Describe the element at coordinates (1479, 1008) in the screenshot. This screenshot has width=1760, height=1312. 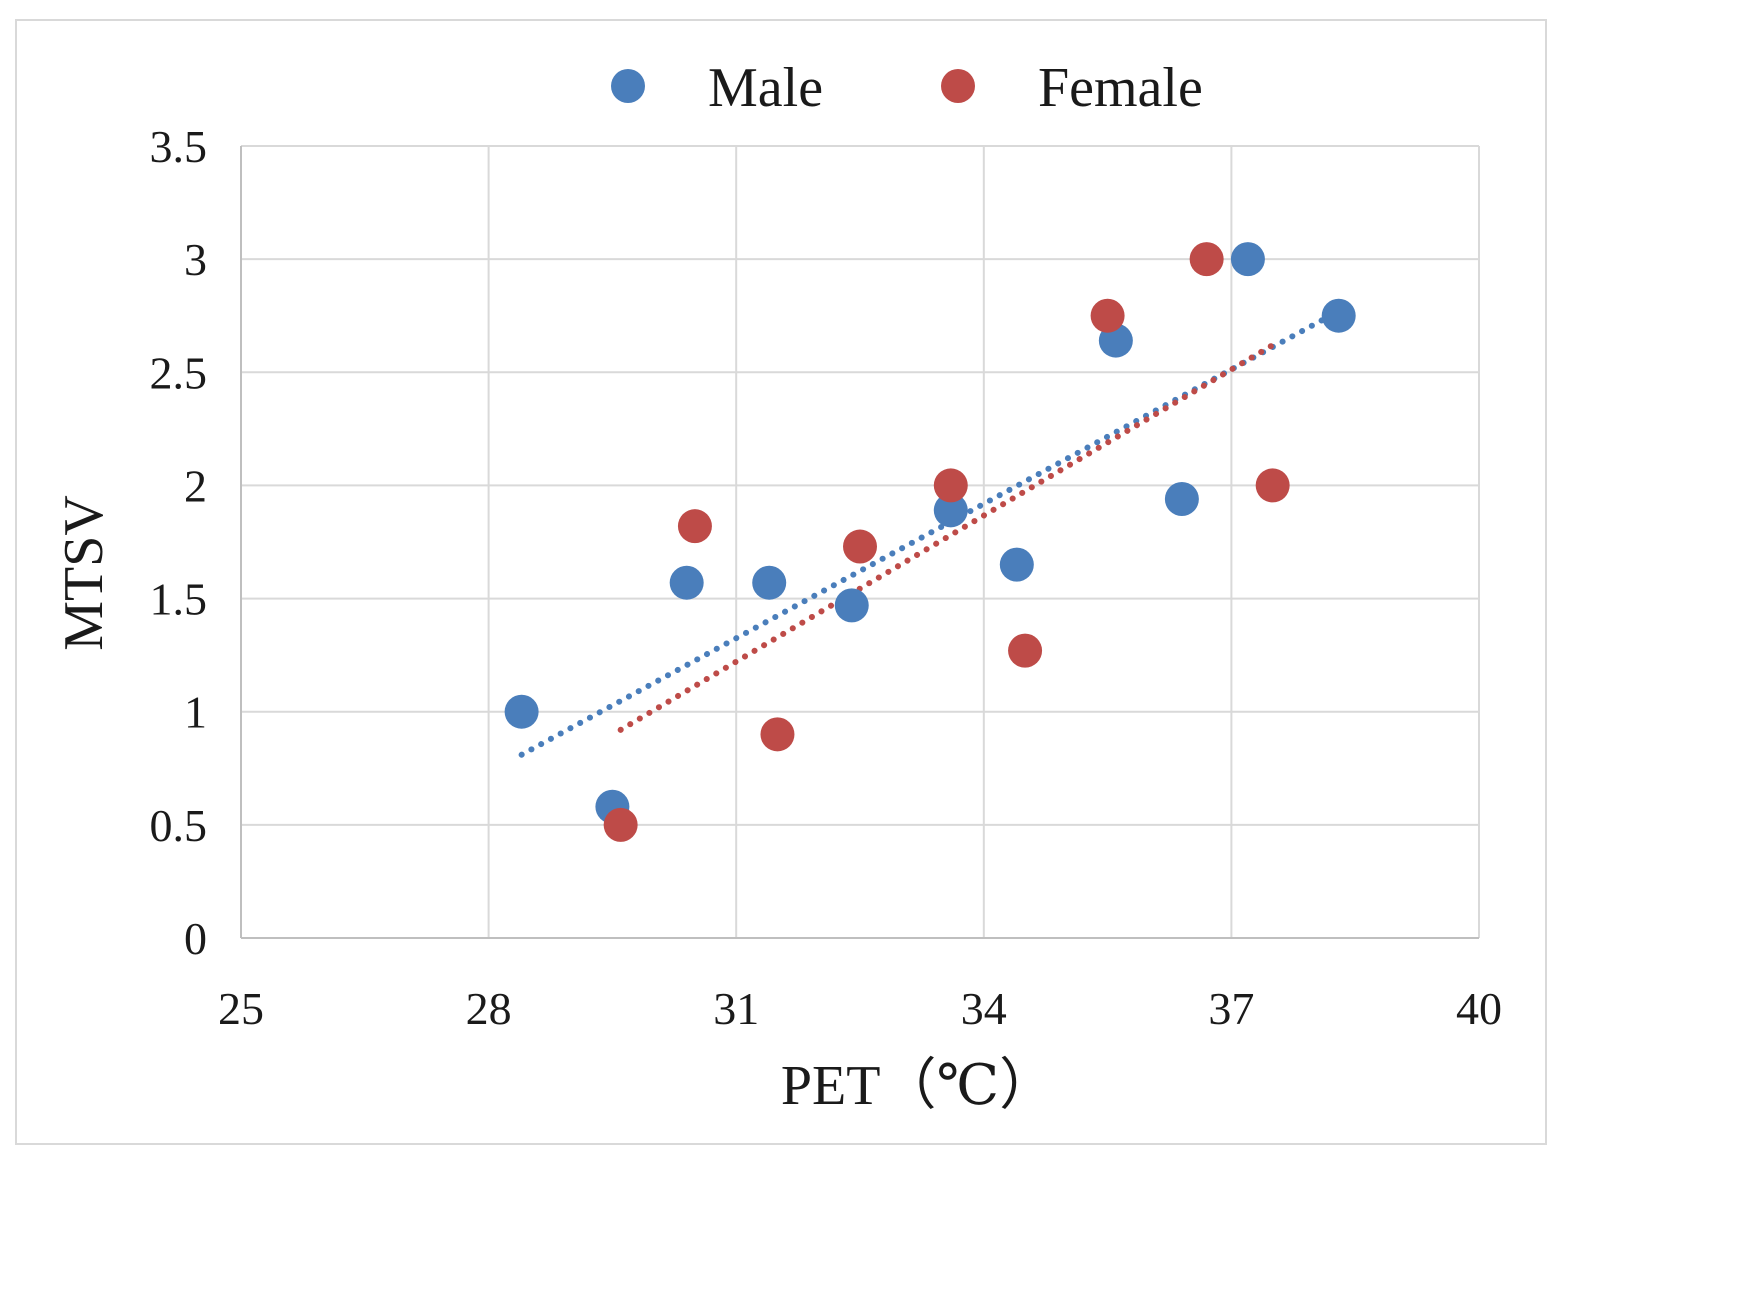
I see `x-tick-label: 40` at that location.